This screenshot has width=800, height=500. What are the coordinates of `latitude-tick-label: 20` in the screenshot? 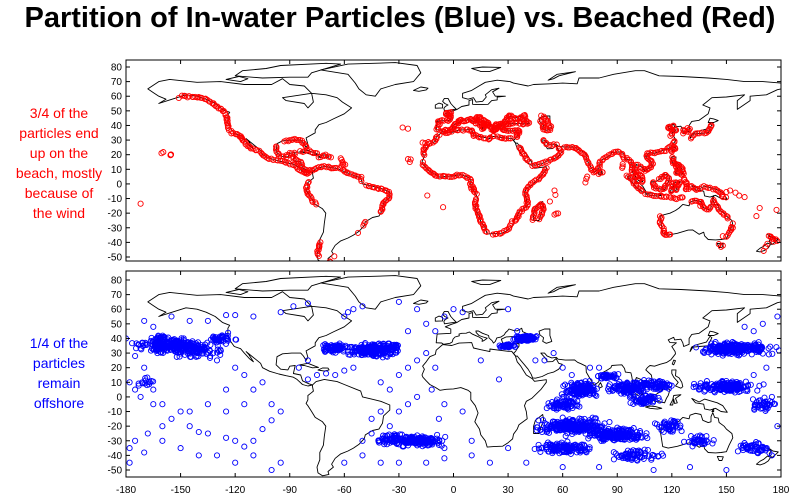 It's located at (117, 155).